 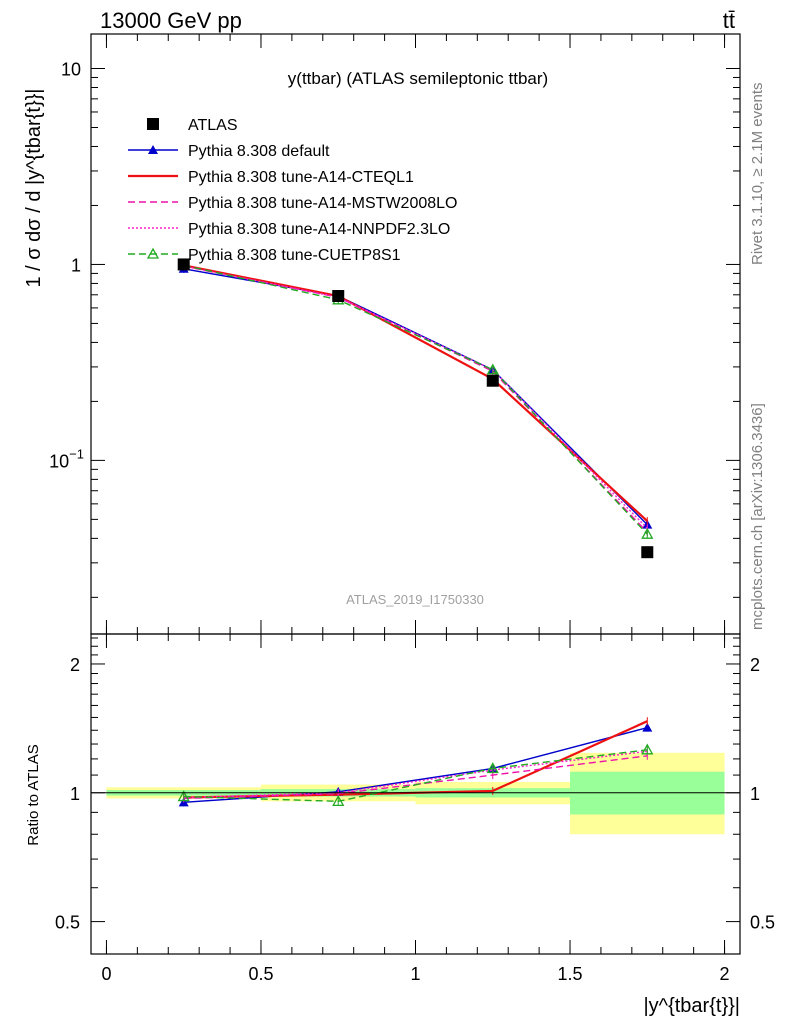 What do you see at coordinates (294, 255) in the screenshot?
I see `legend-label: Pythia 8.308 tune-CUETP8S1` at bounding box center [294, 255].